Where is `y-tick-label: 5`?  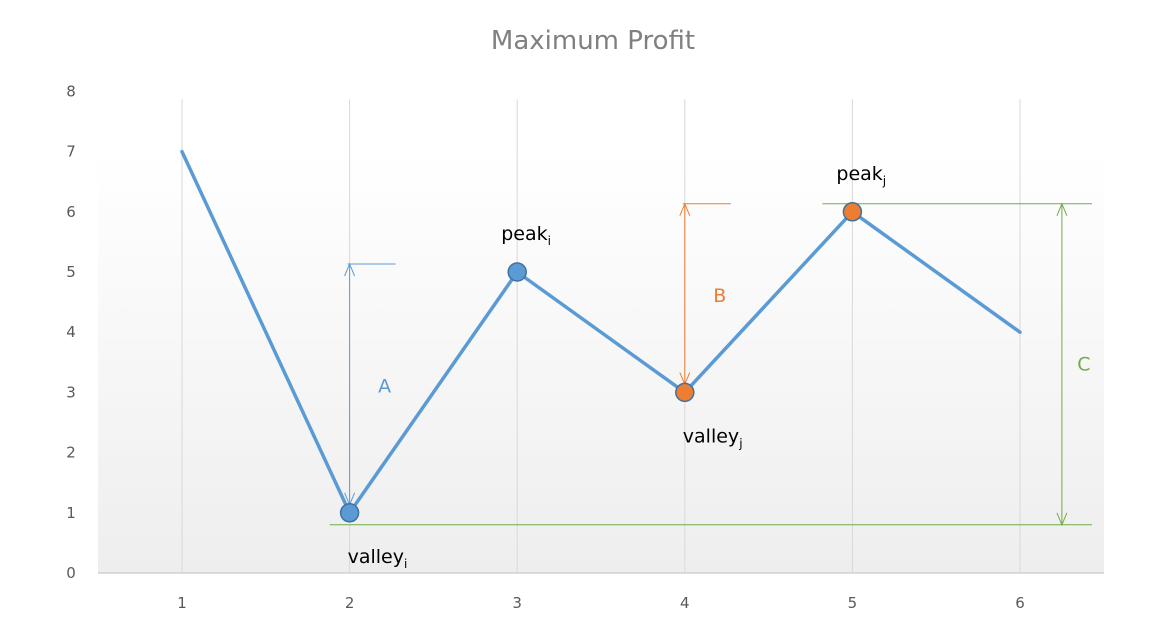 y-tick-label: 5 is located at coordinates (71, 272).